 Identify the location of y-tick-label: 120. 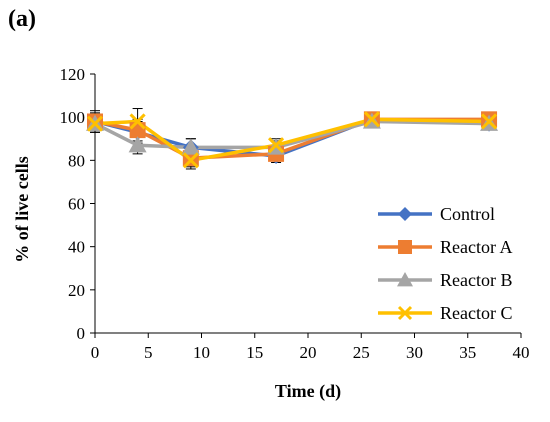
(73, 74).